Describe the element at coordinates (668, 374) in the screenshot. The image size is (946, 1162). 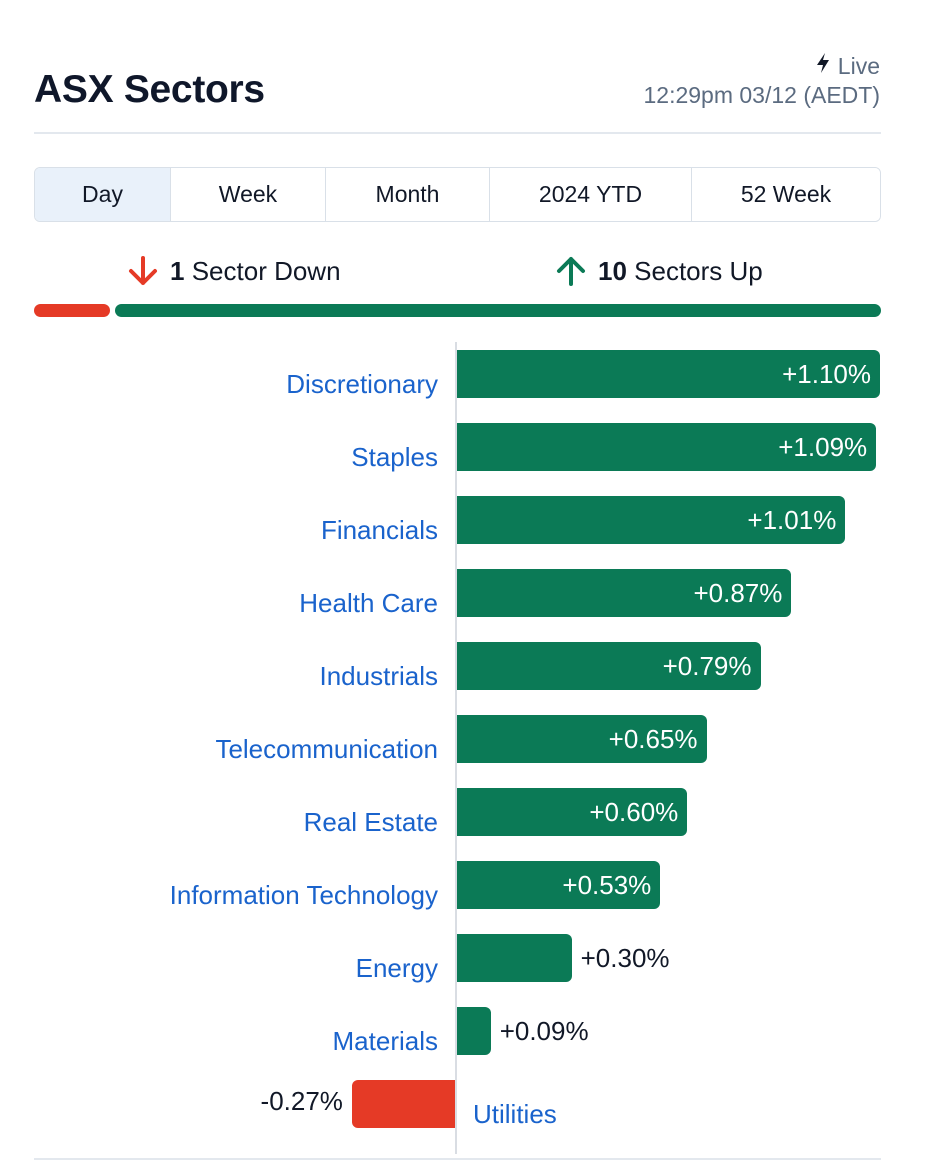
I see `bar-discretionary` at that location.